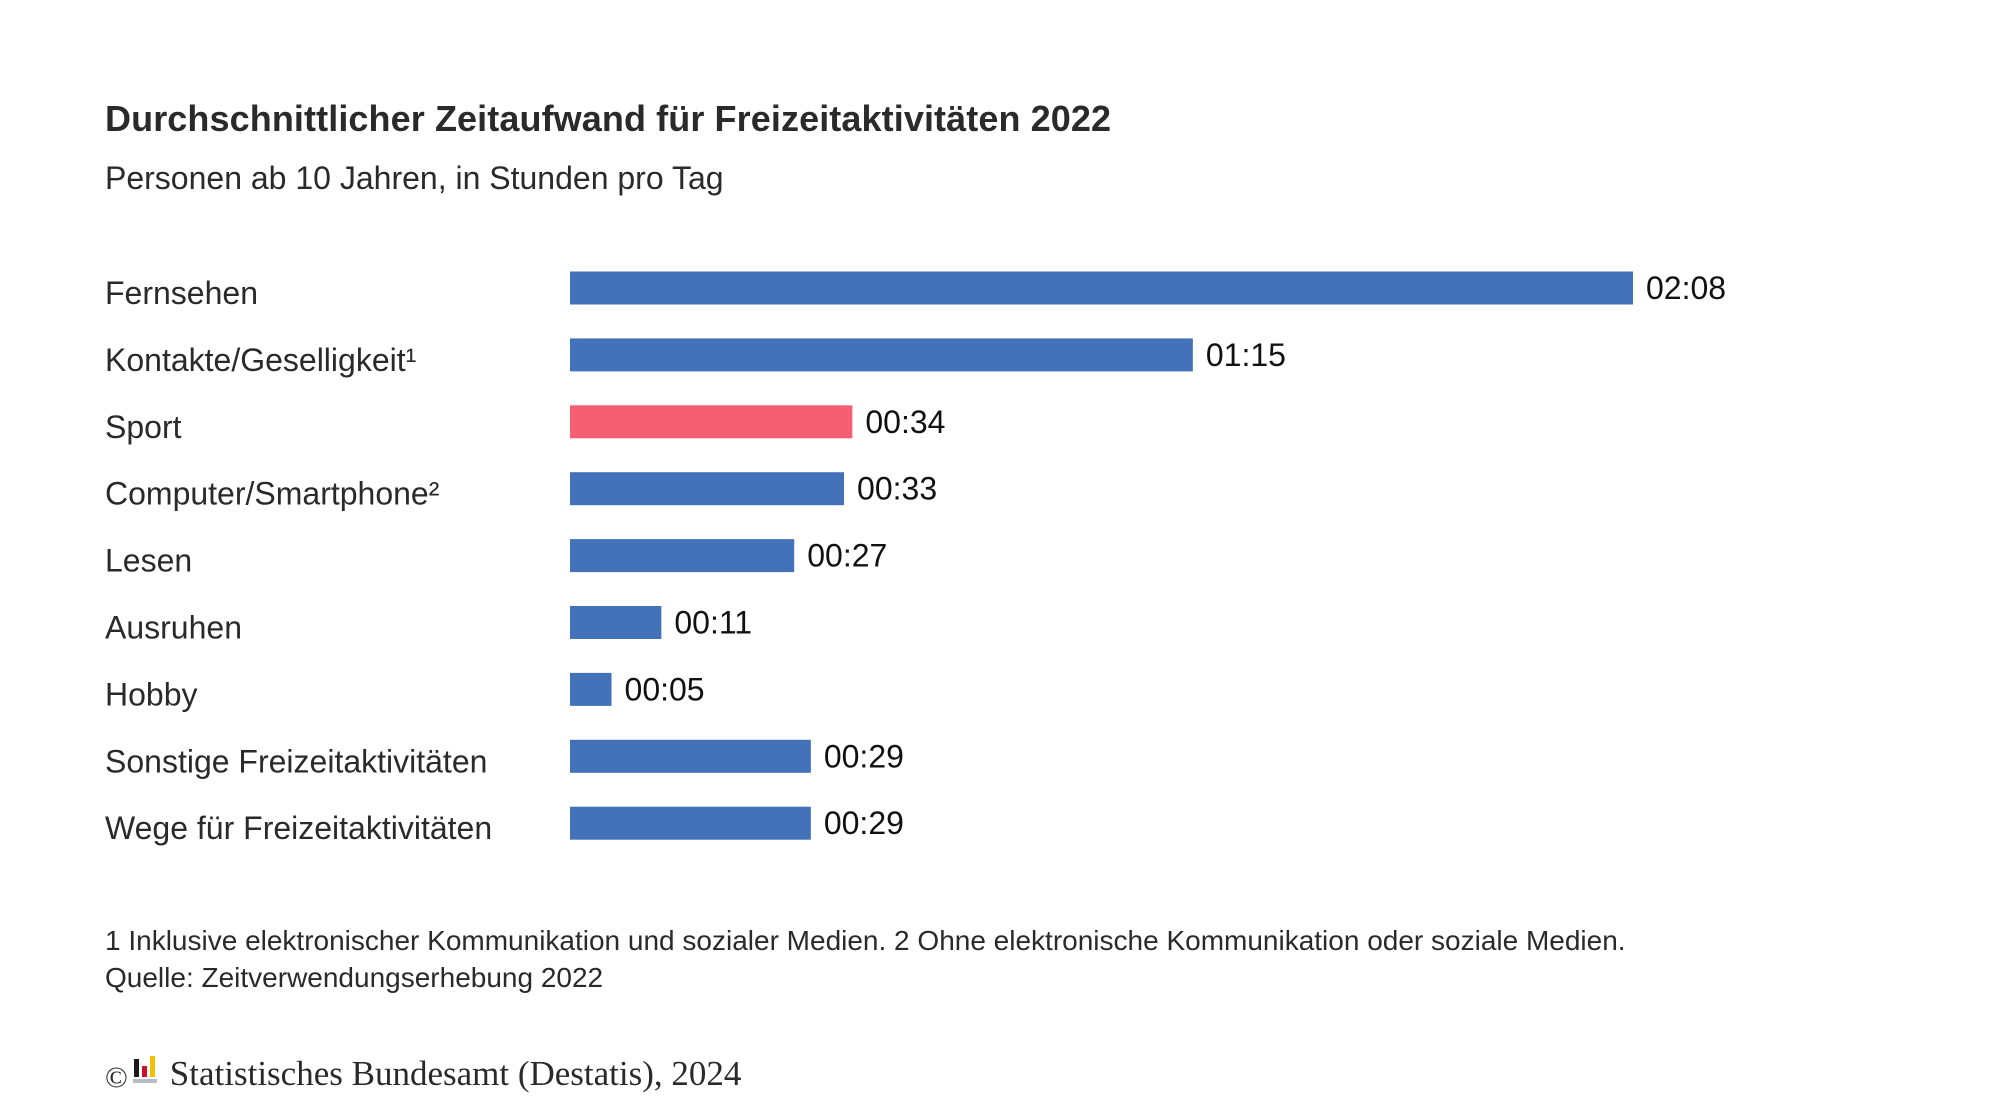  Describe the element at coordinates (173, 628) in the screenshot. I see `category-label: Ausruhen` at that location.